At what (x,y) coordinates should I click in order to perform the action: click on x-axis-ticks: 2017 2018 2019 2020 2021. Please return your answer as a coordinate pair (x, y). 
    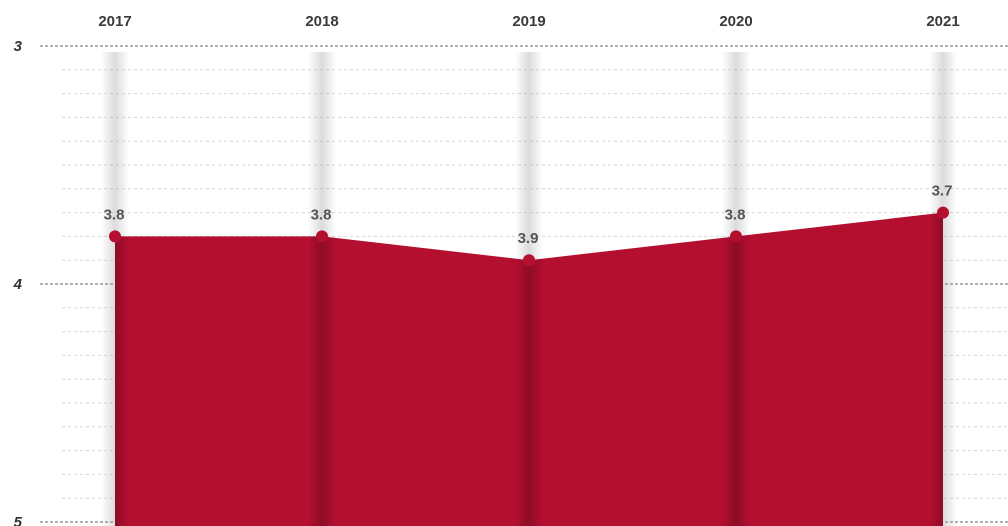
    Looking at the image, I should click on (528, 21).